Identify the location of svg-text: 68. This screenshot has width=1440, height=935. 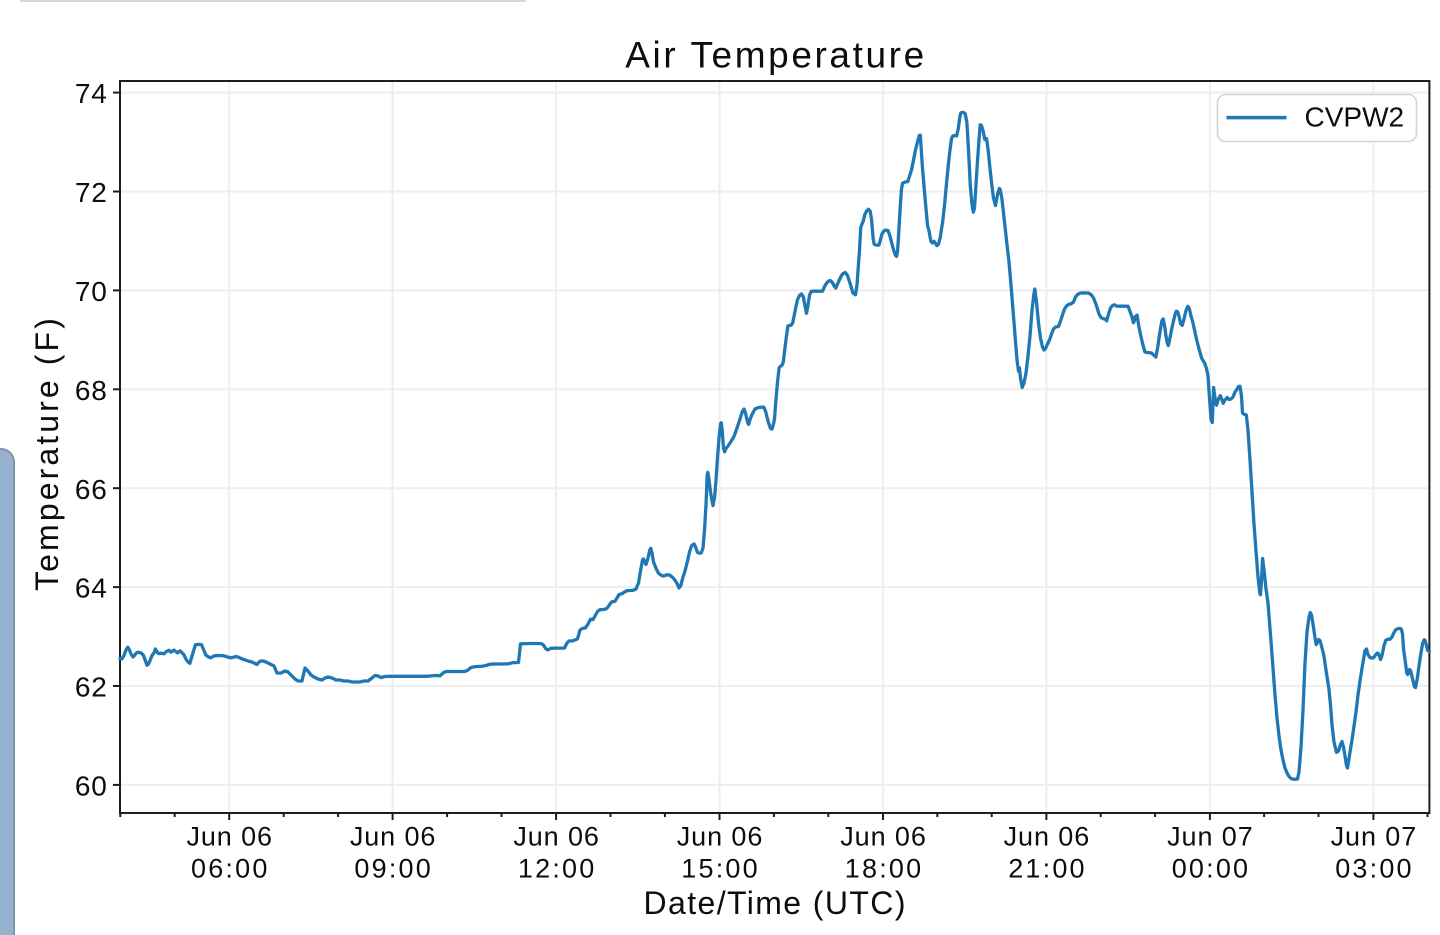
(91, 390).